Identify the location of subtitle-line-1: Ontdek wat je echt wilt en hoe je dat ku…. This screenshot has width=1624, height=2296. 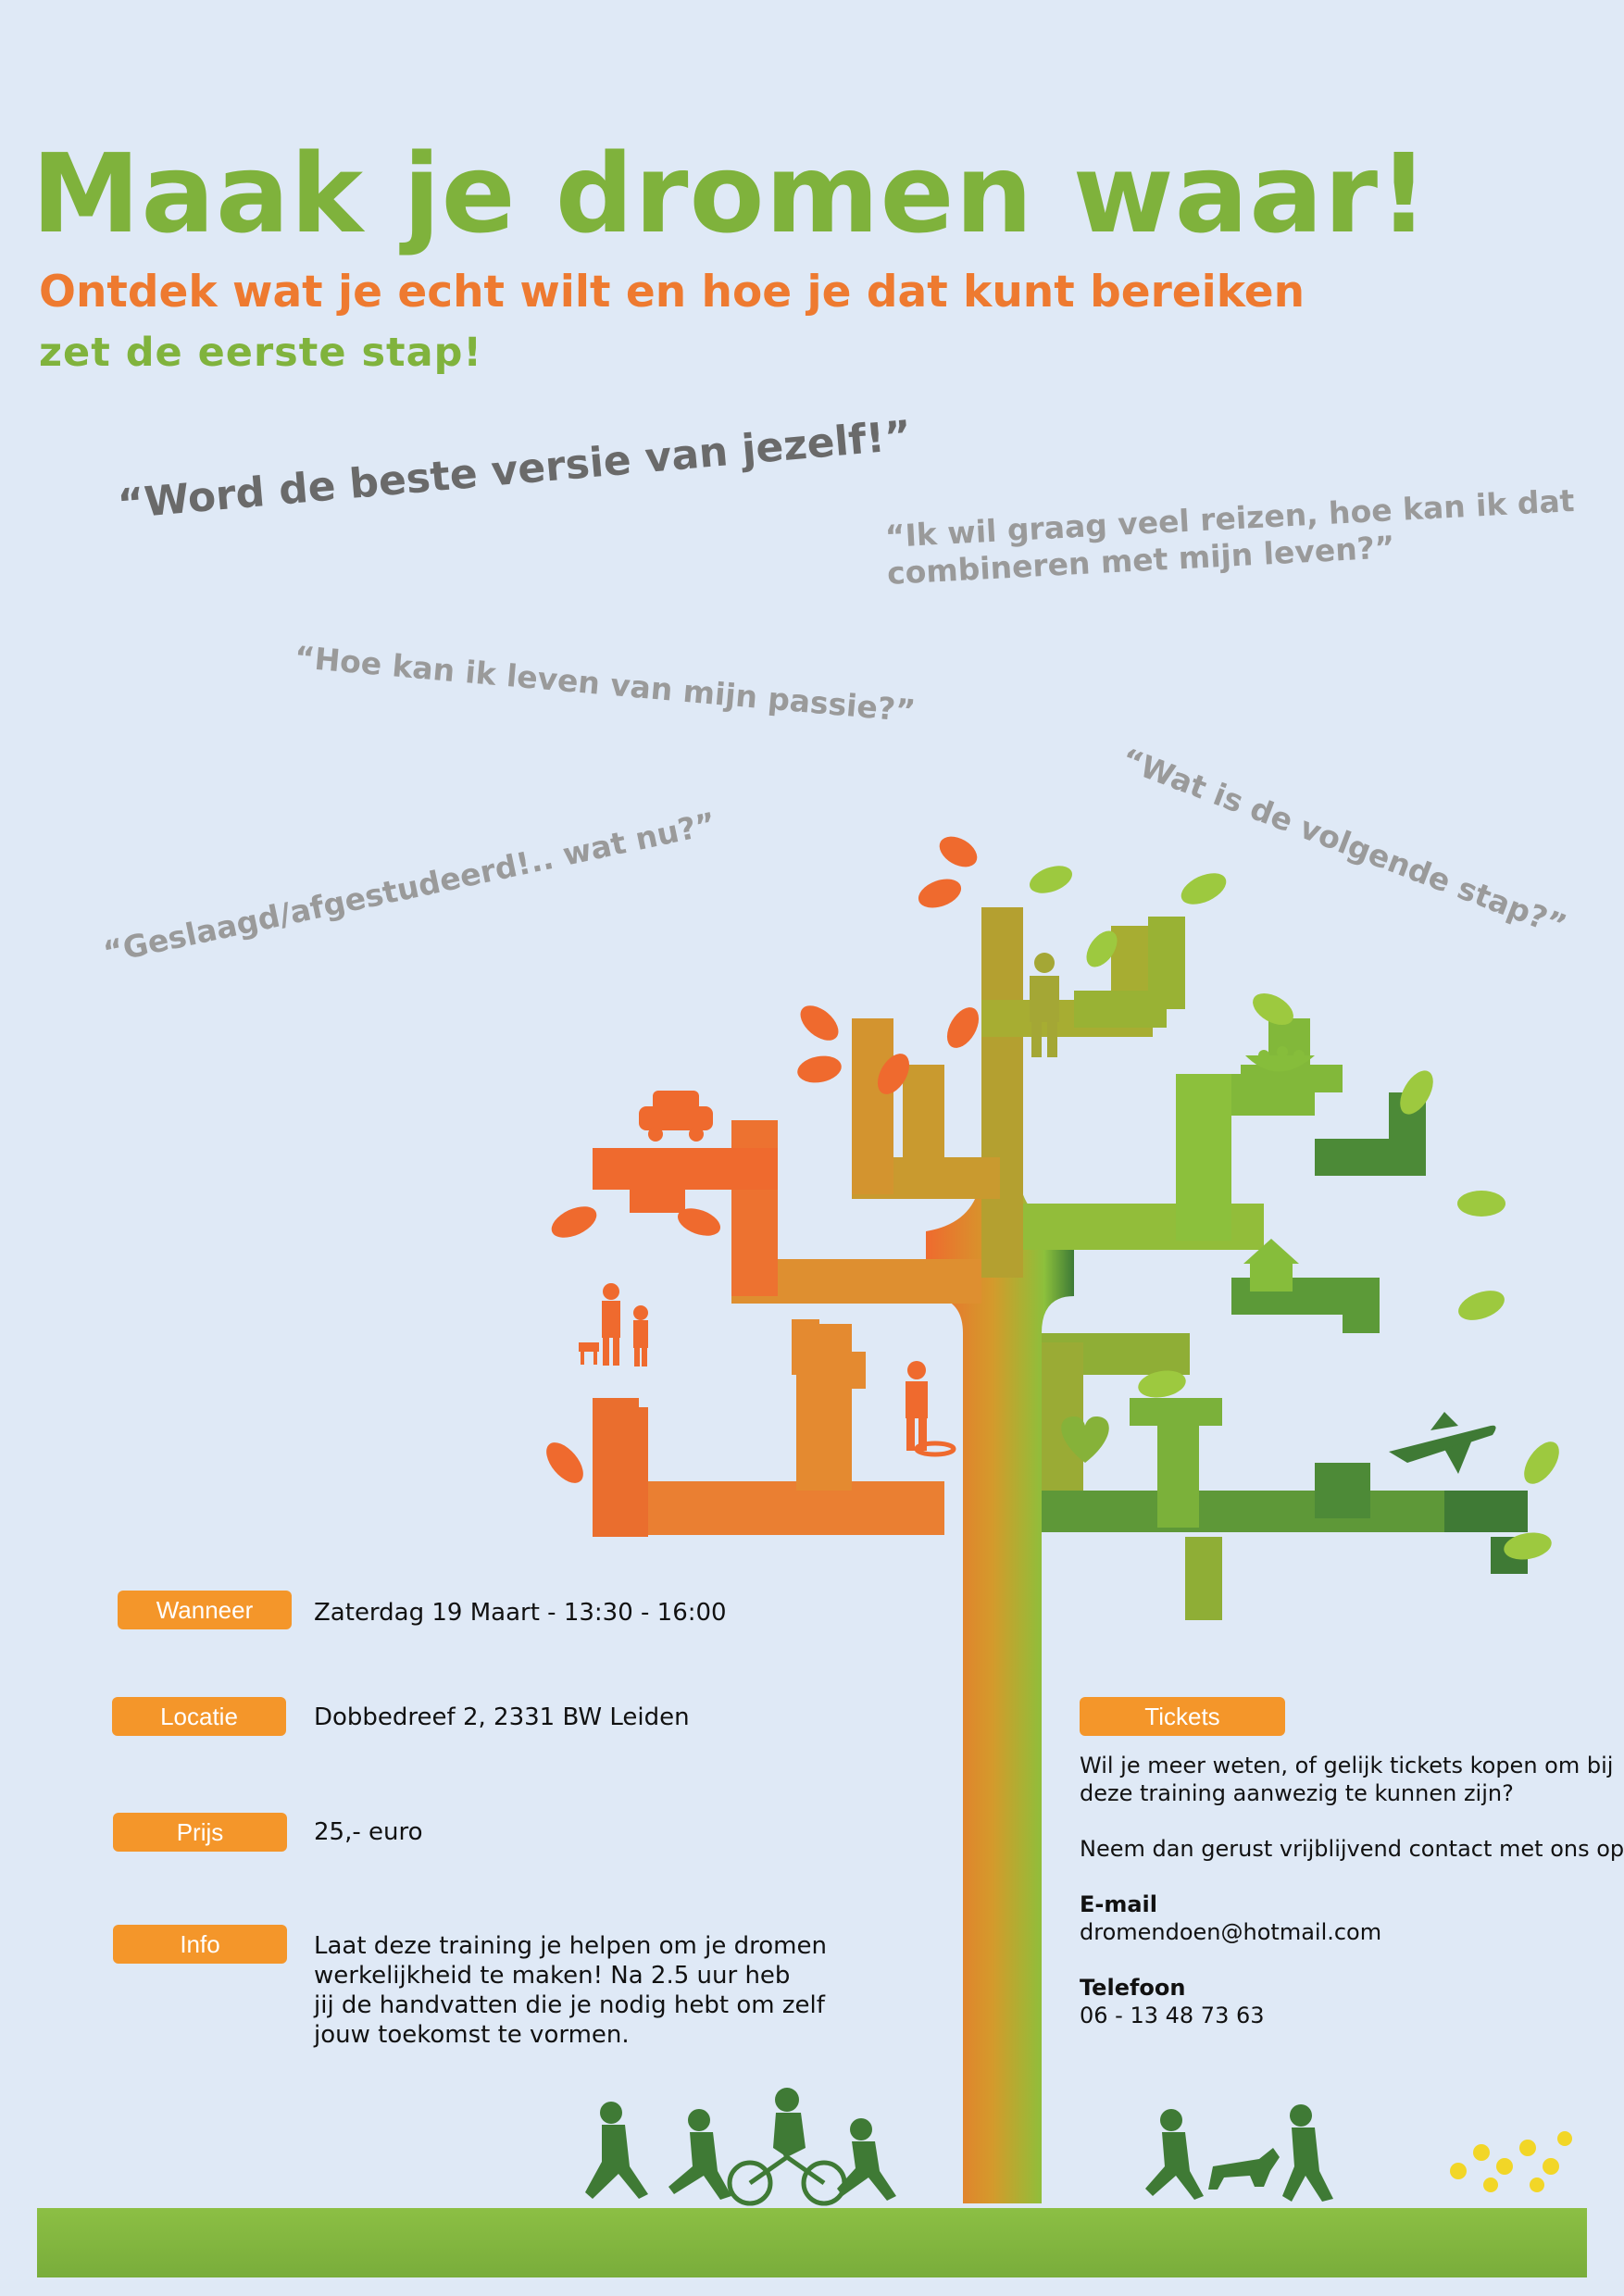
(672, 292).